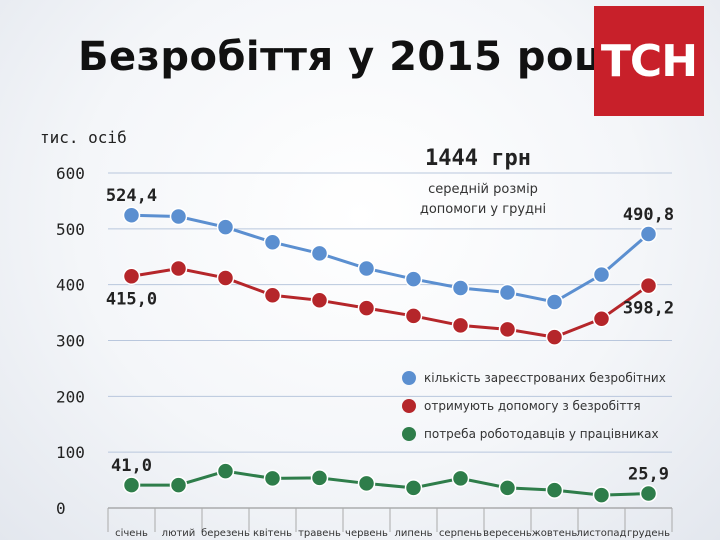 This screenshot has width=720, height=540. I want to click on logo-text: ТСН, so click(649, 61).